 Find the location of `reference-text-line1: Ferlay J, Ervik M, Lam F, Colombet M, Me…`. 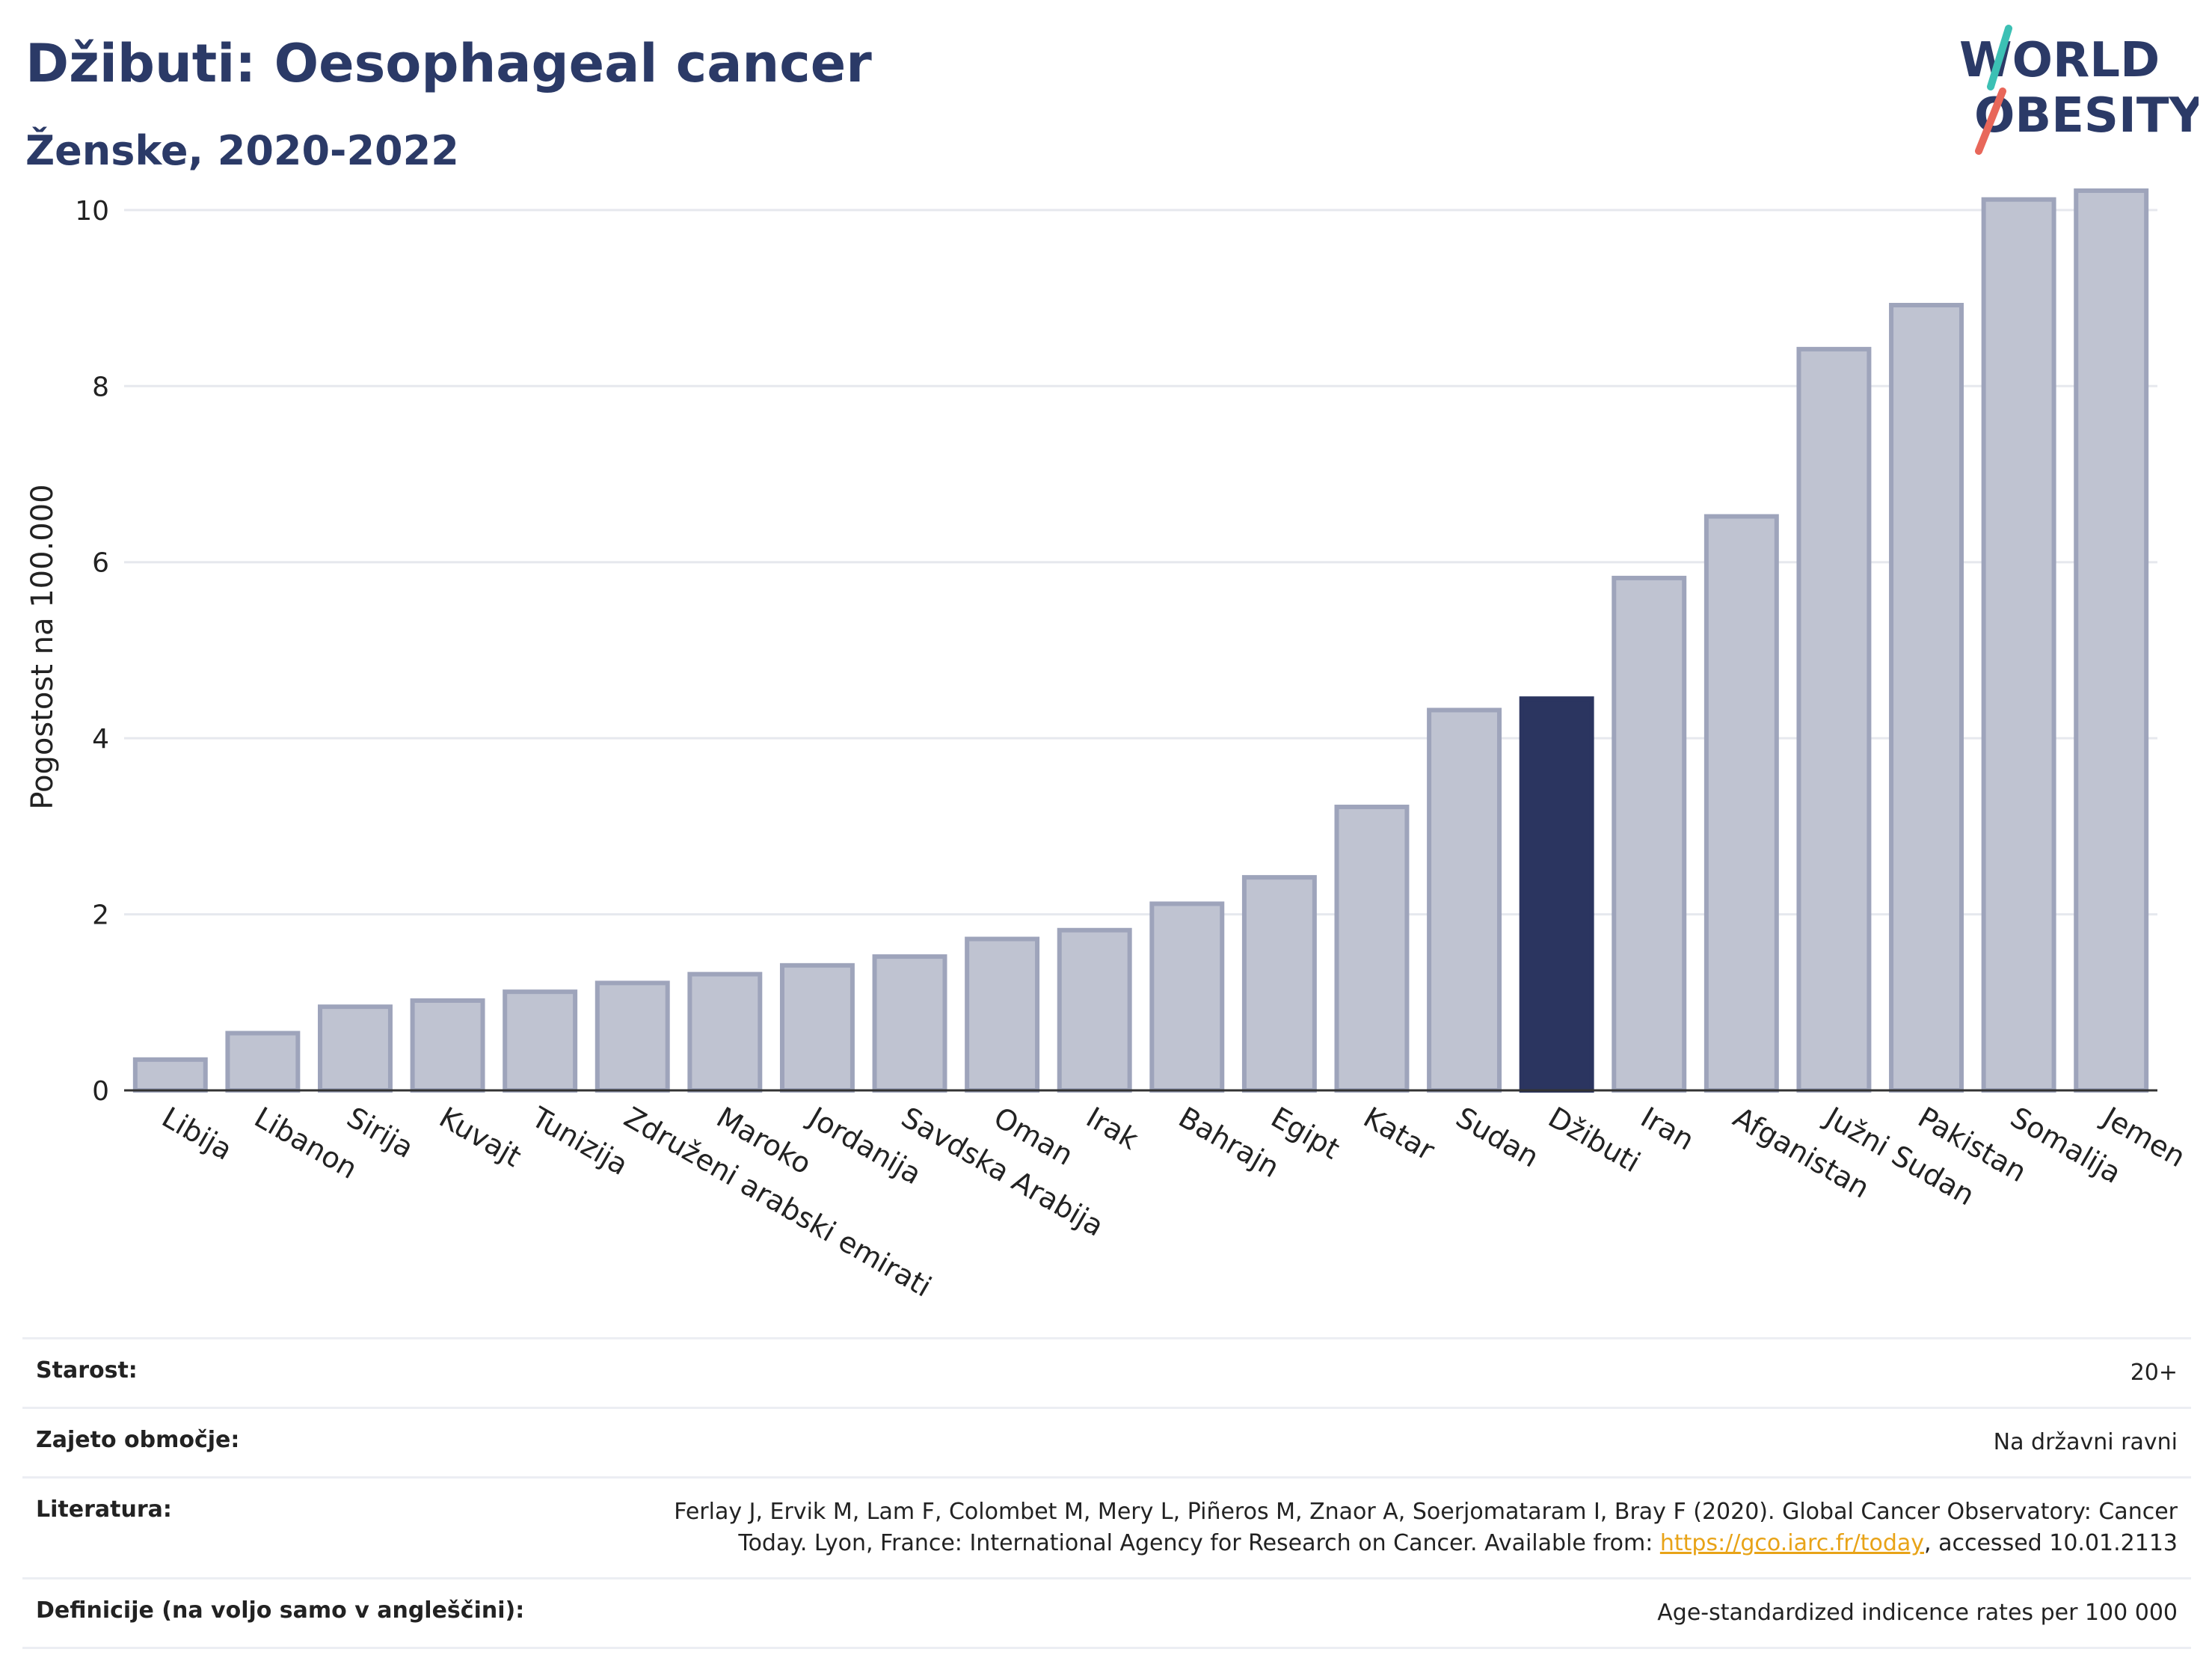

reference-text-line1: Ferlay J, Ervik M, Lam F, Colombet M, Me… is located at coordinates (1426, 1512).